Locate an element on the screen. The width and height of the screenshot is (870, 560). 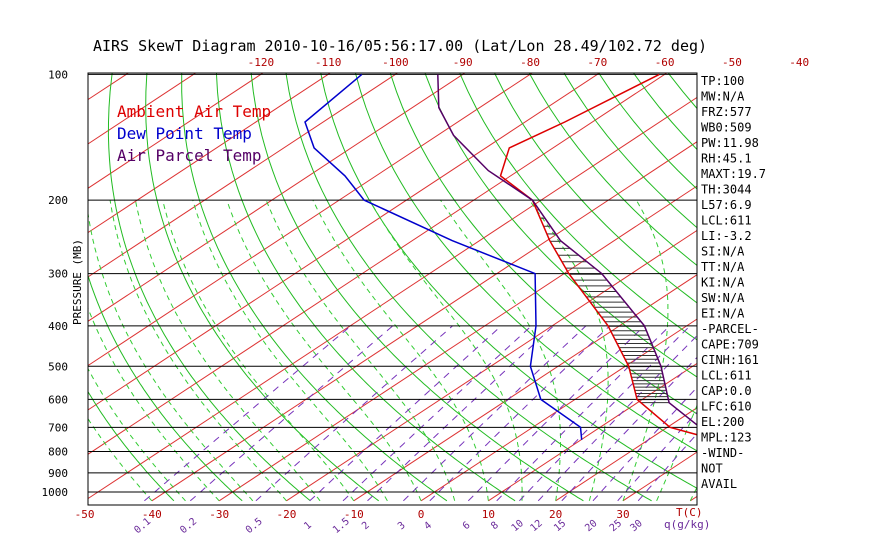
index-entry: PW:11.98 is located at coordinates (730, 143).